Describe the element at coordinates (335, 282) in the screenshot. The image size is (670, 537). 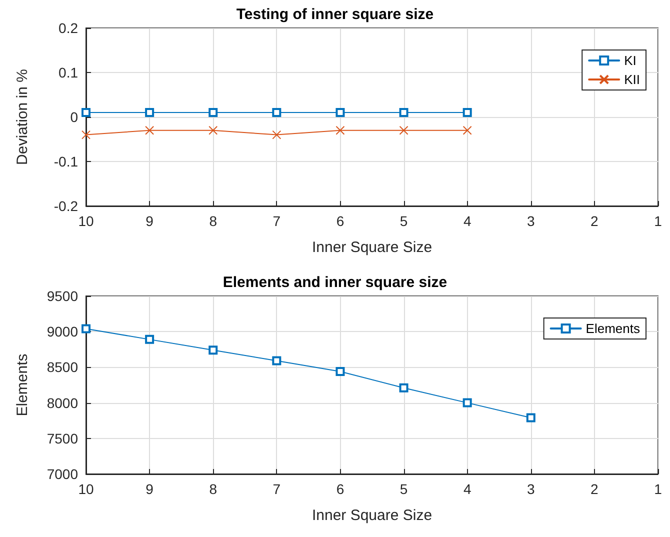
I see `chart-title: Elements and inner square size` at that location.